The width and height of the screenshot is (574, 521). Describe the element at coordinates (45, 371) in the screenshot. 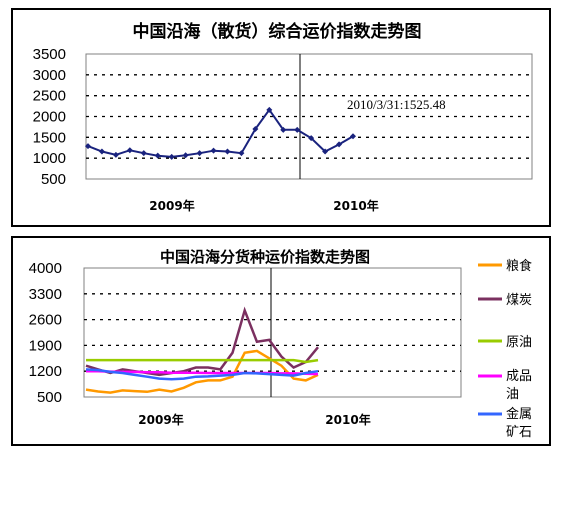

I see `bottom-ytick-label: 1200` at that location.